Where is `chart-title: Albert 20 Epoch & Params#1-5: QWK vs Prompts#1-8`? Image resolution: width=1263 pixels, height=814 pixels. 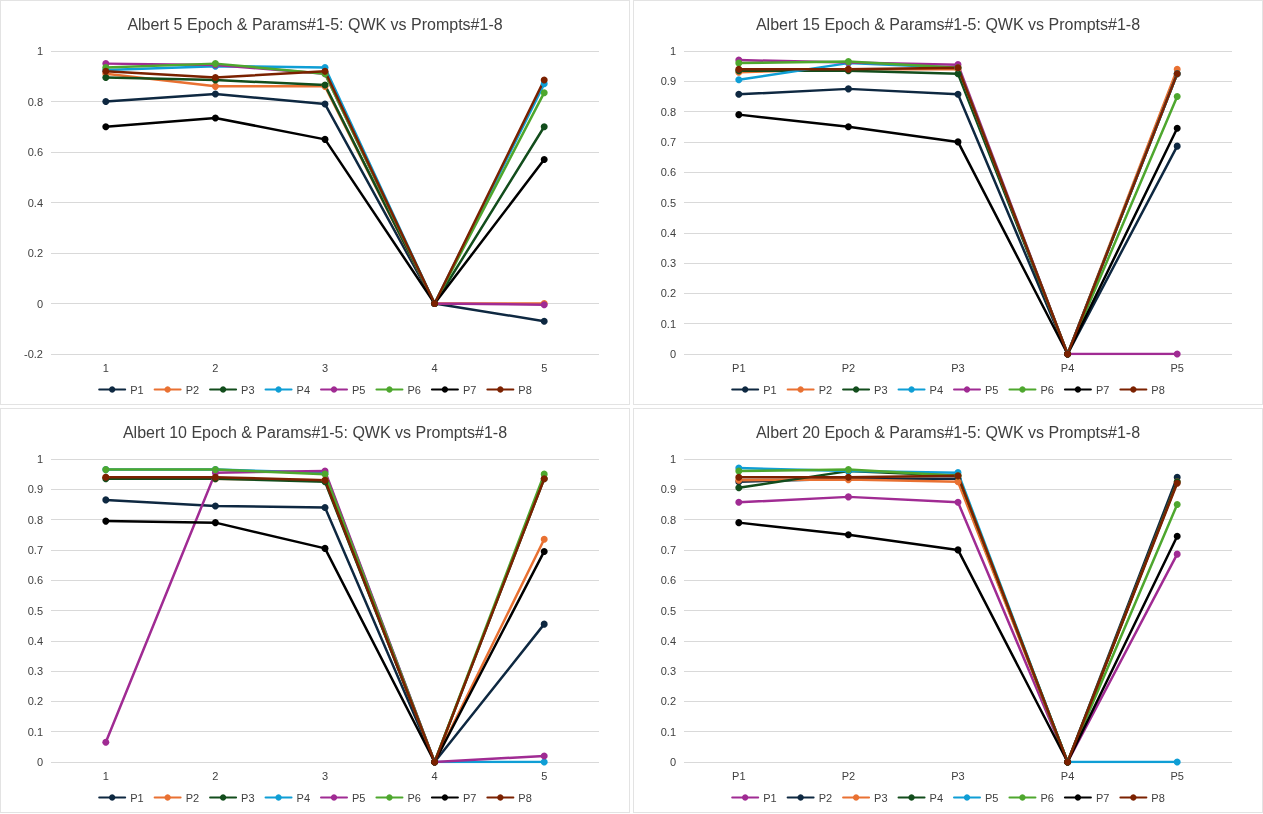
chart-title: Albert 20 Epoch & Params#1-5: QWK vs Prompts#1-8 is located at coordinates (948, 432).